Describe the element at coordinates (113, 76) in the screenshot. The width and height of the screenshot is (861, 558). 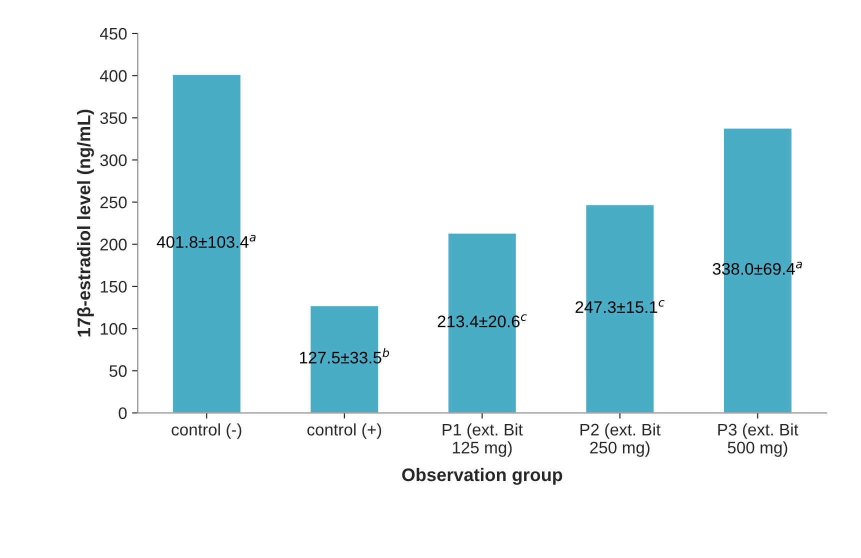
I see `y-tick-label: 400` at that location.